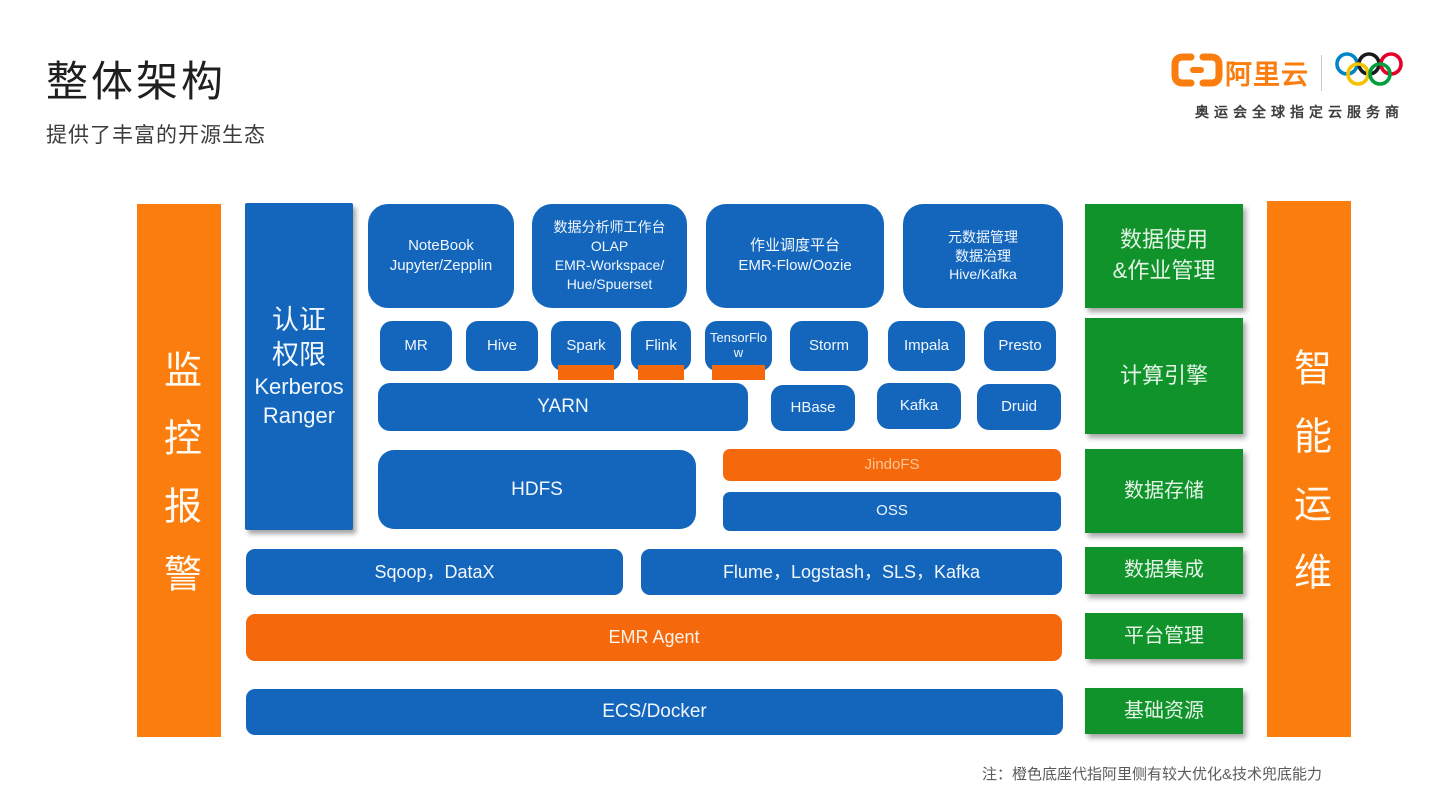 The height and width of the screenshot is (810, 1440). I want to click on emr-agent-box: EMR Agent, so click(654, 637).